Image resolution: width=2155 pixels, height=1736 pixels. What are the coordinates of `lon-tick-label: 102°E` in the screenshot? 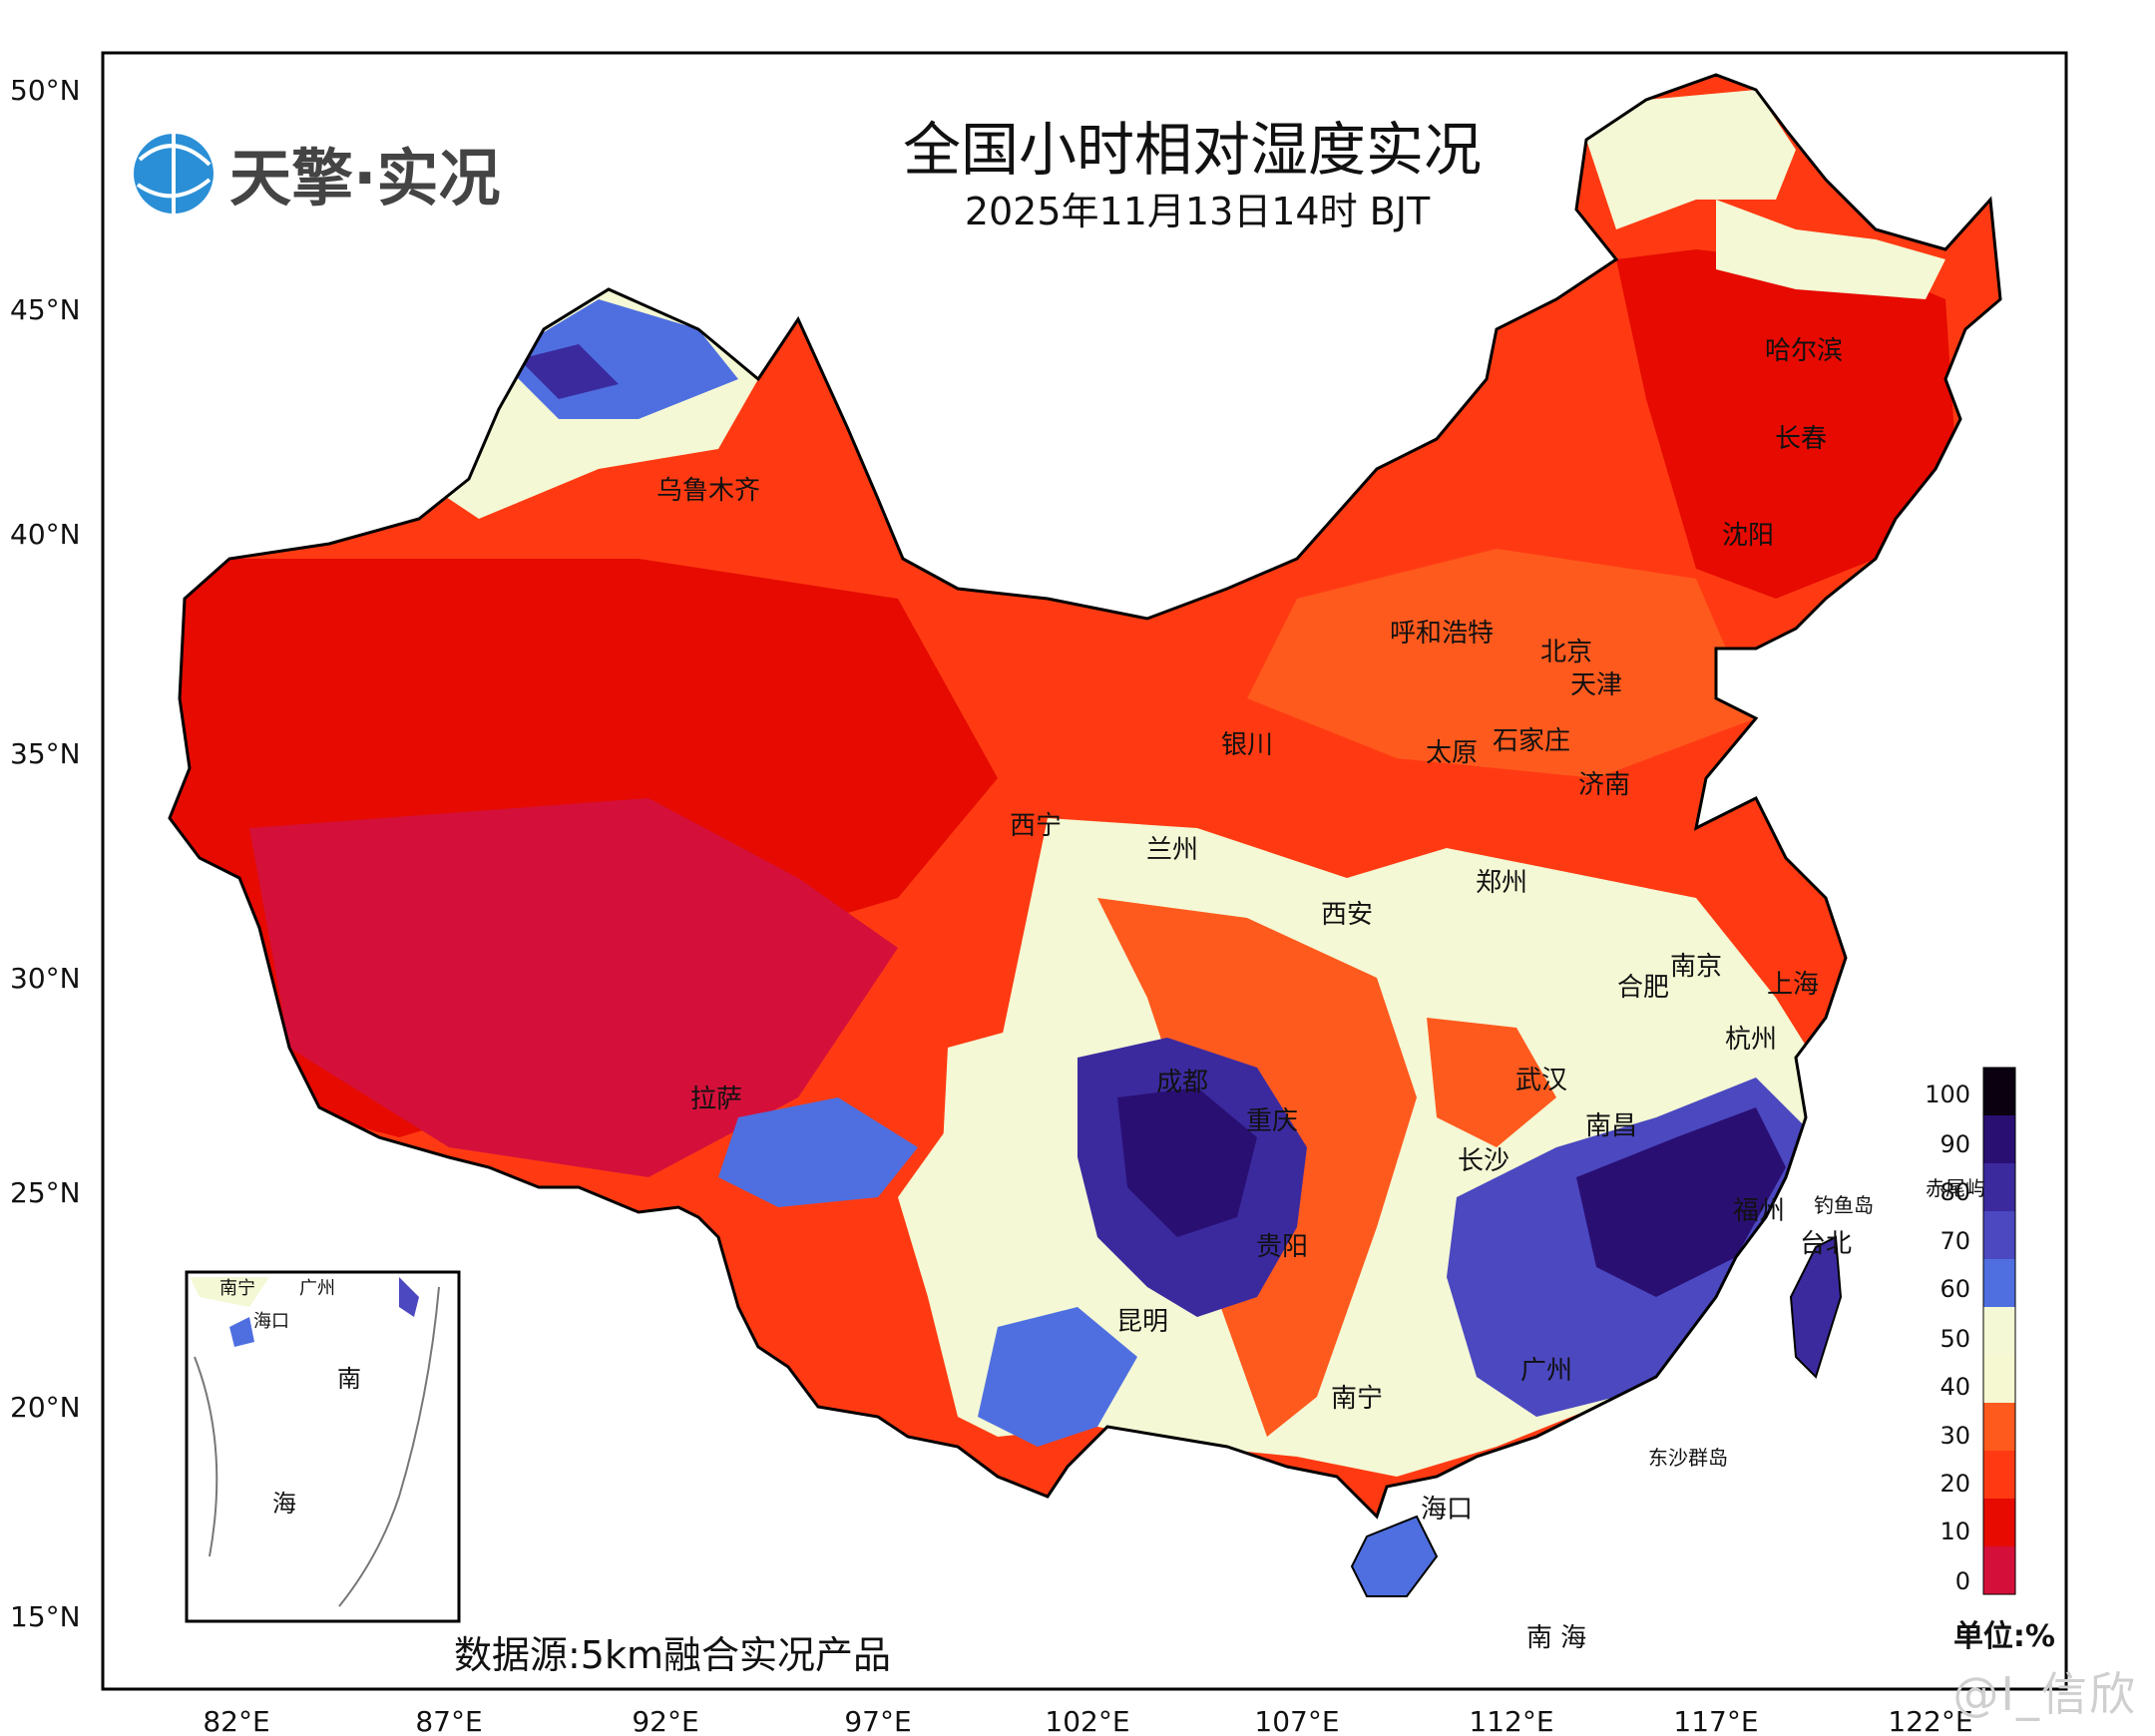 It's located at (1087, 1720).